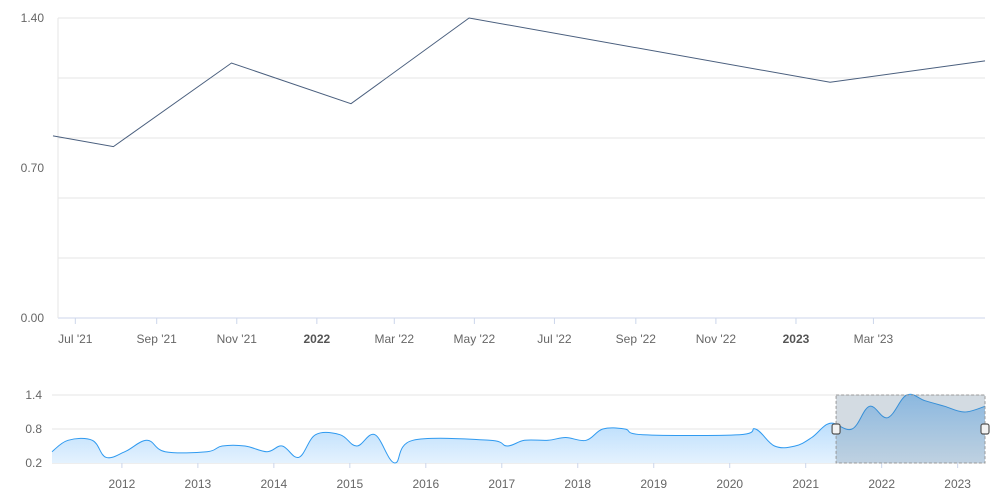 The image size is (1002, 500). Describe the element at coordinates (716, 339) in the screenshot. I see `x-tick-label: Nov '22` at that location.